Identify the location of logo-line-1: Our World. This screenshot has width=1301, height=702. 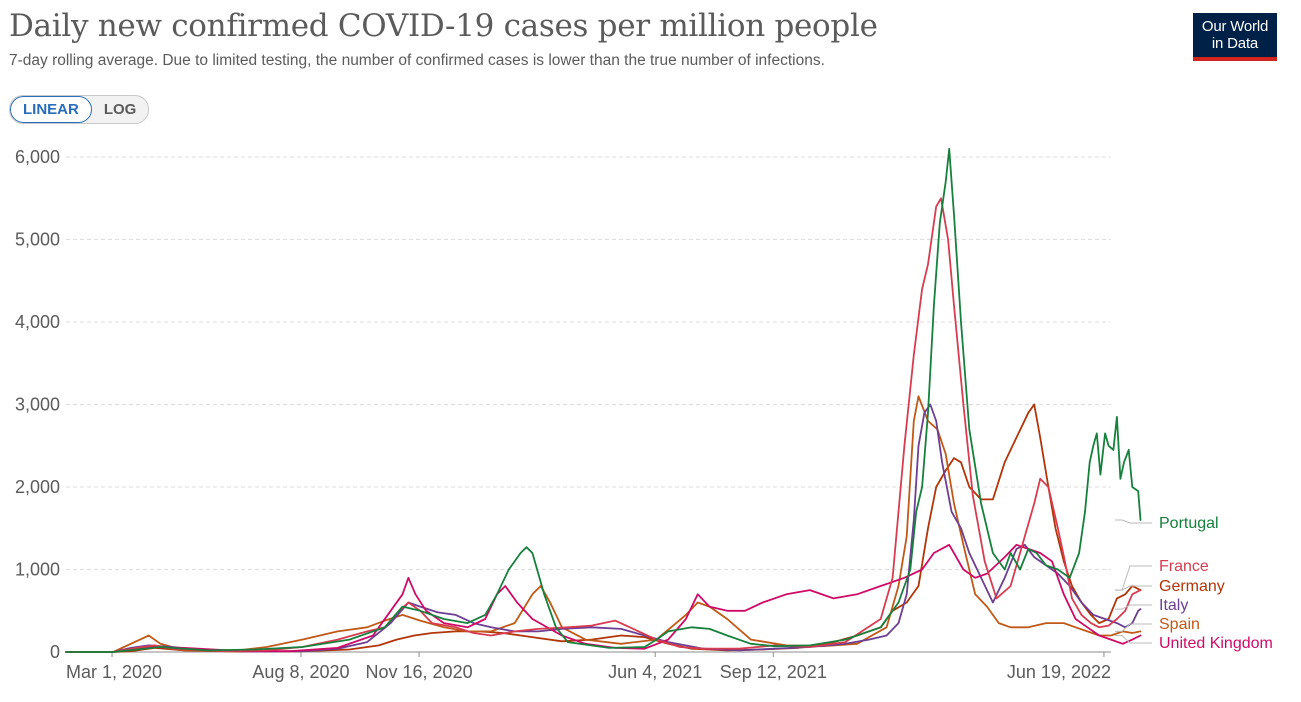
(1235, 26).